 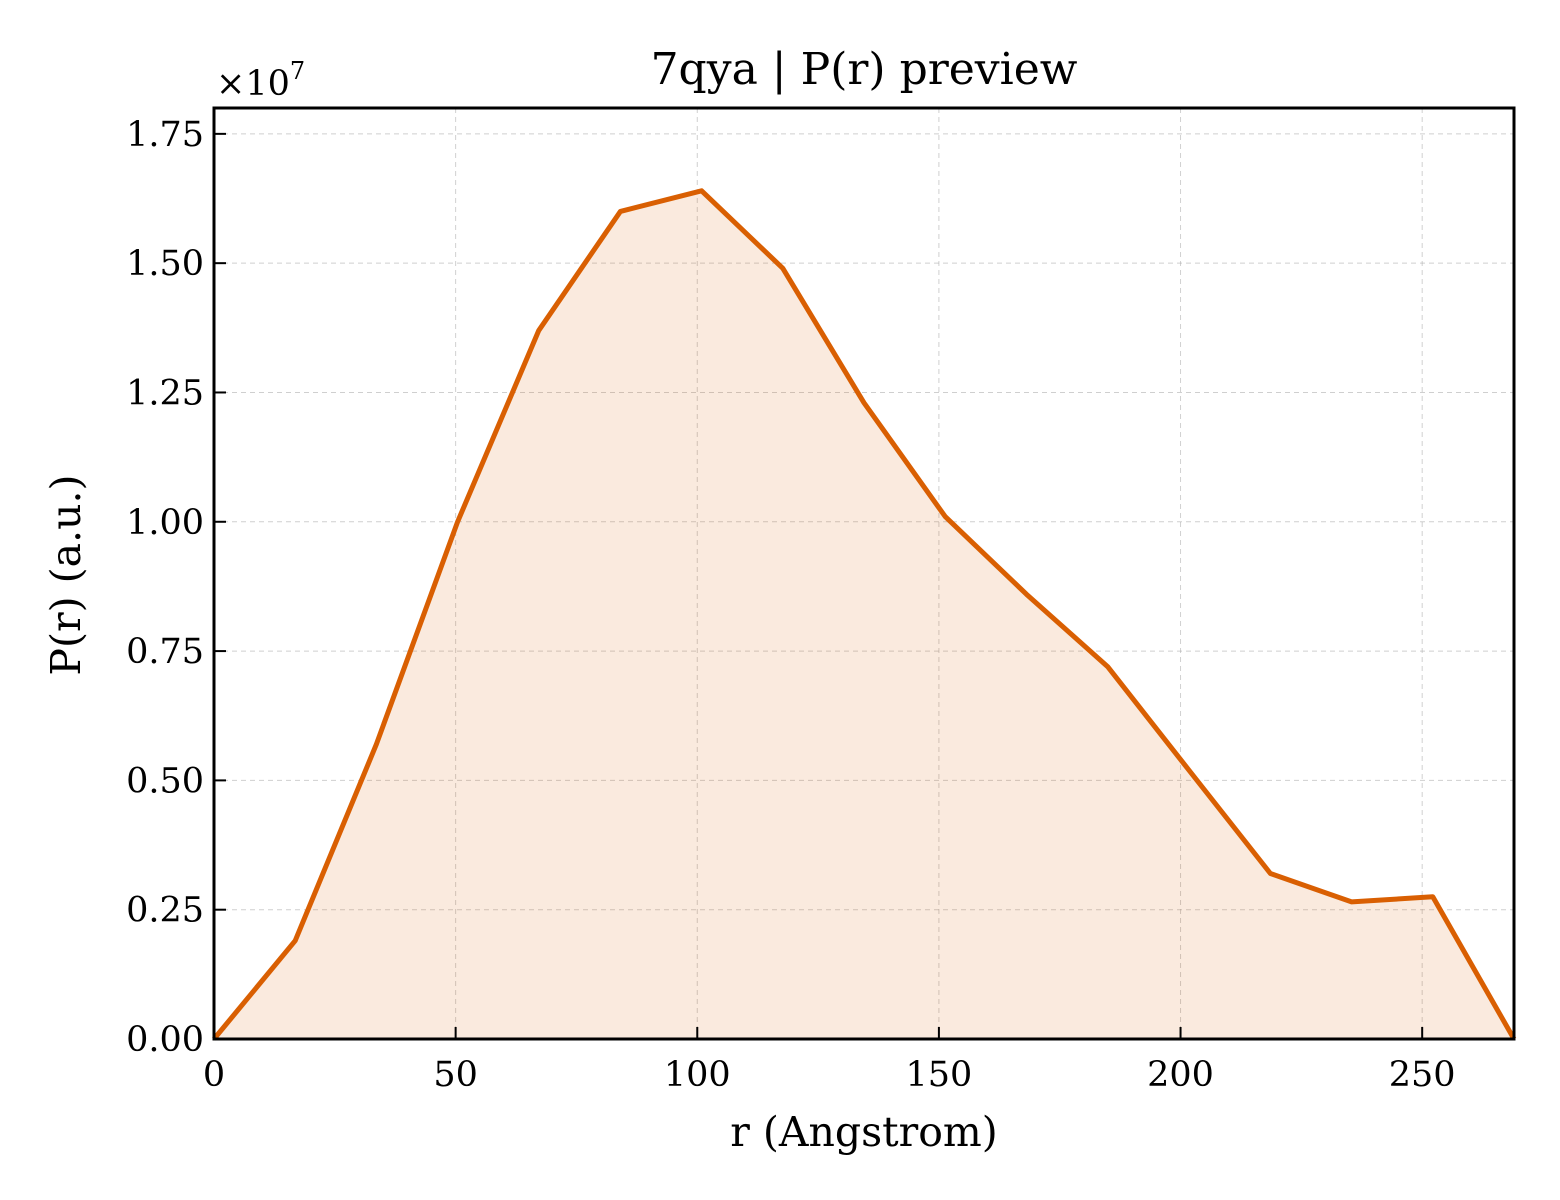 What do you see at coordinates (697, 1075) in the screenshot?
I see `x-tick-label: 100` at bounding box center [697, 1075].